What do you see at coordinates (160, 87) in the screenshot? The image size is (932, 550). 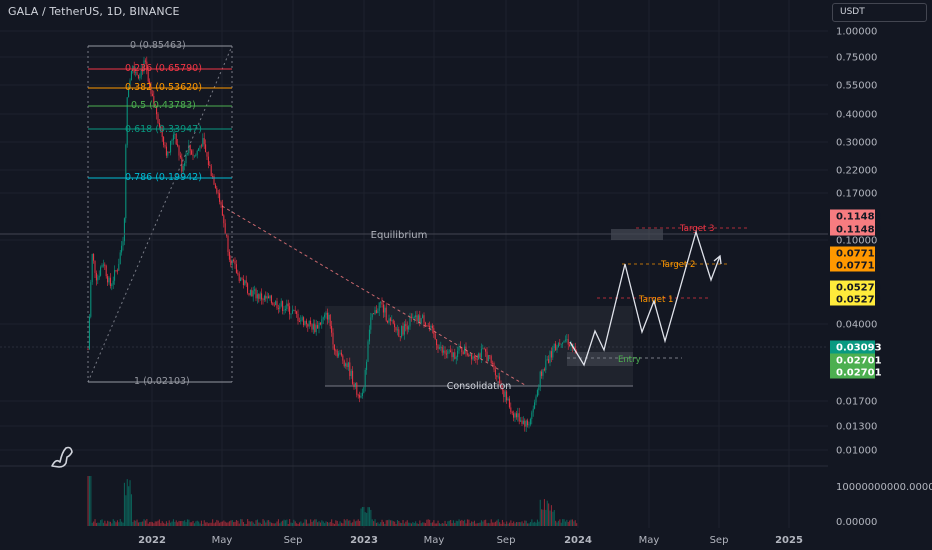 I see `fib-level: 0.382 (0.53620)` at bounding box center [160, 87].